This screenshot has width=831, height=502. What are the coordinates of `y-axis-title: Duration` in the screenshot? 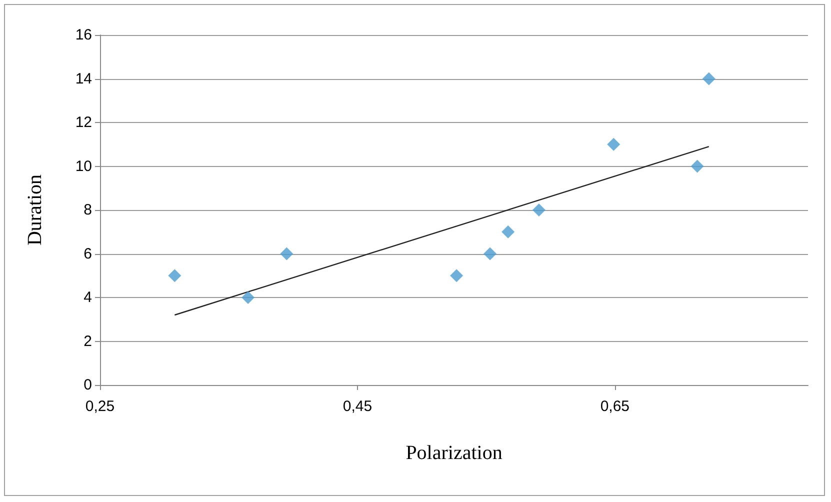 It's located at (35, 210).